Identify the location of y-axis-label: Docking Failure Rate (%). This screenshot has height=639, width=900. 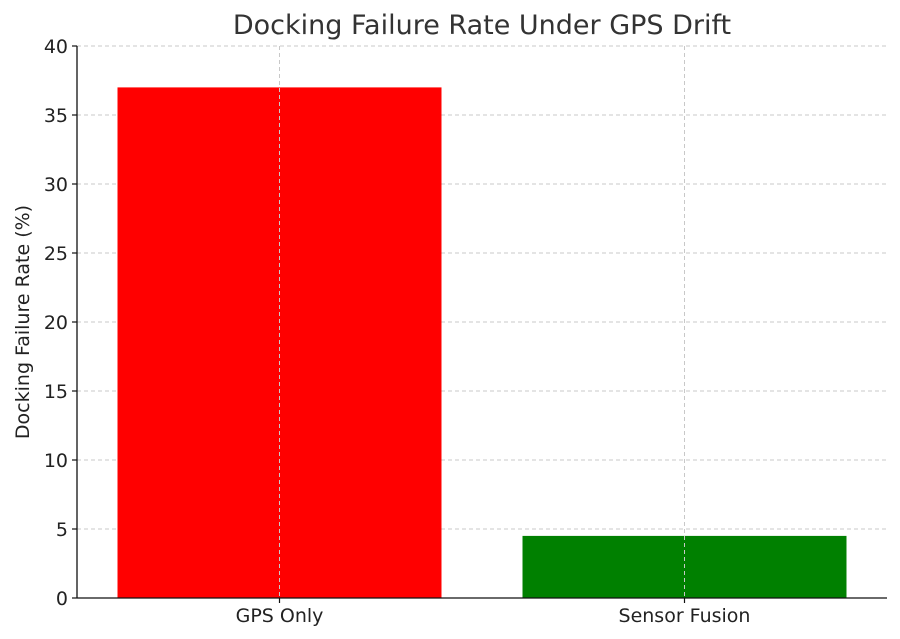
(23, 322).